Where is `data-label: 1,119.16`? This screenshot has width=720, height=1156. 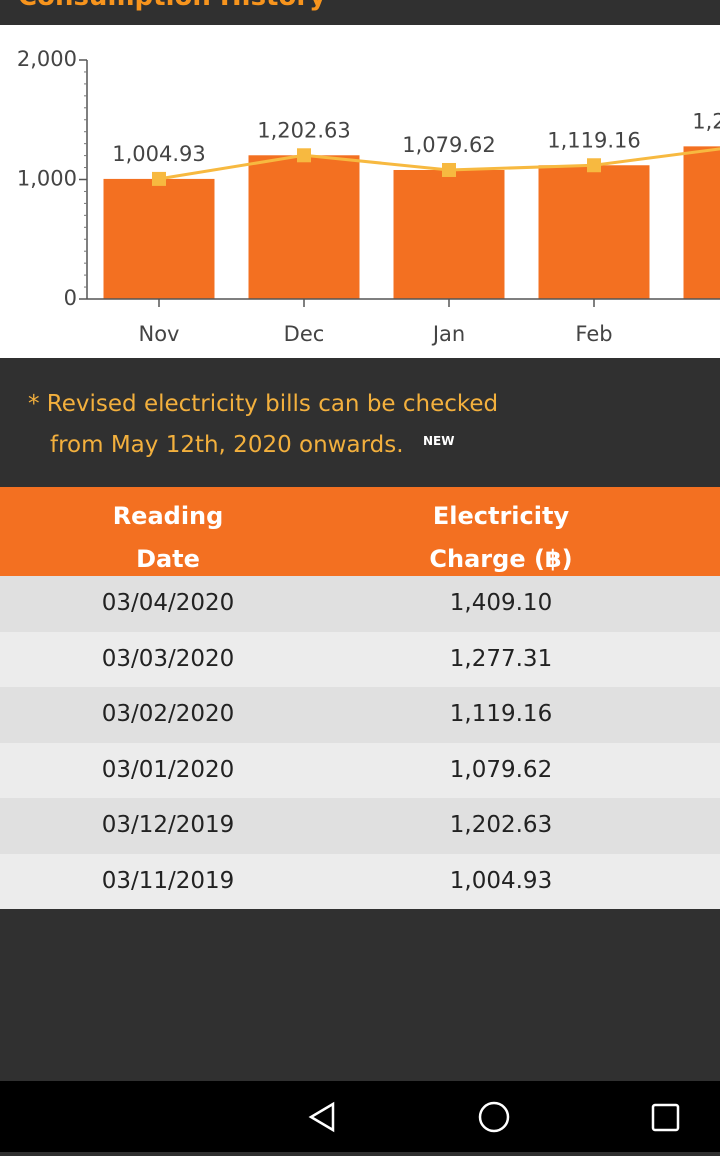
data-label: 1,119.16 is located at coordinates (594, 140).